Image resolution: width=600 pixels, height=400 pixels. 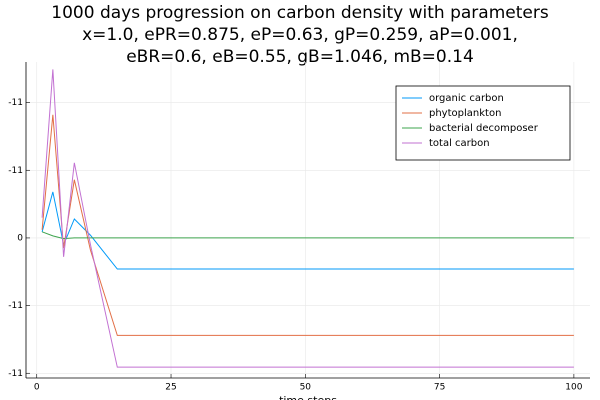 I want to click on x-tick-label: 50, so click(x=306, y=388).